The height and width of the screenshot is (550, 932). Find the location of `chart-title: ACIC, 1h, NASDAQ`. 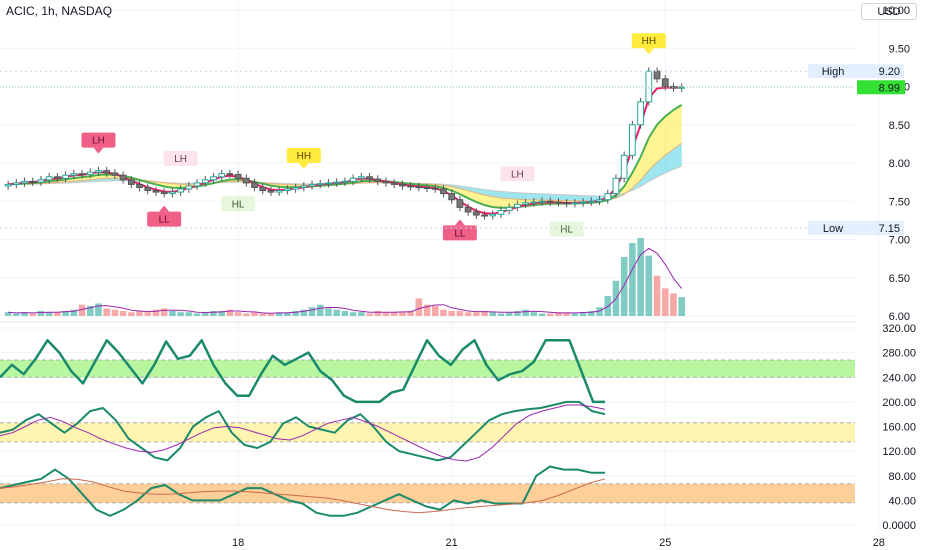

chart-title: ACIC, 1h, NASDAQ is located at coordinates (59, 11).